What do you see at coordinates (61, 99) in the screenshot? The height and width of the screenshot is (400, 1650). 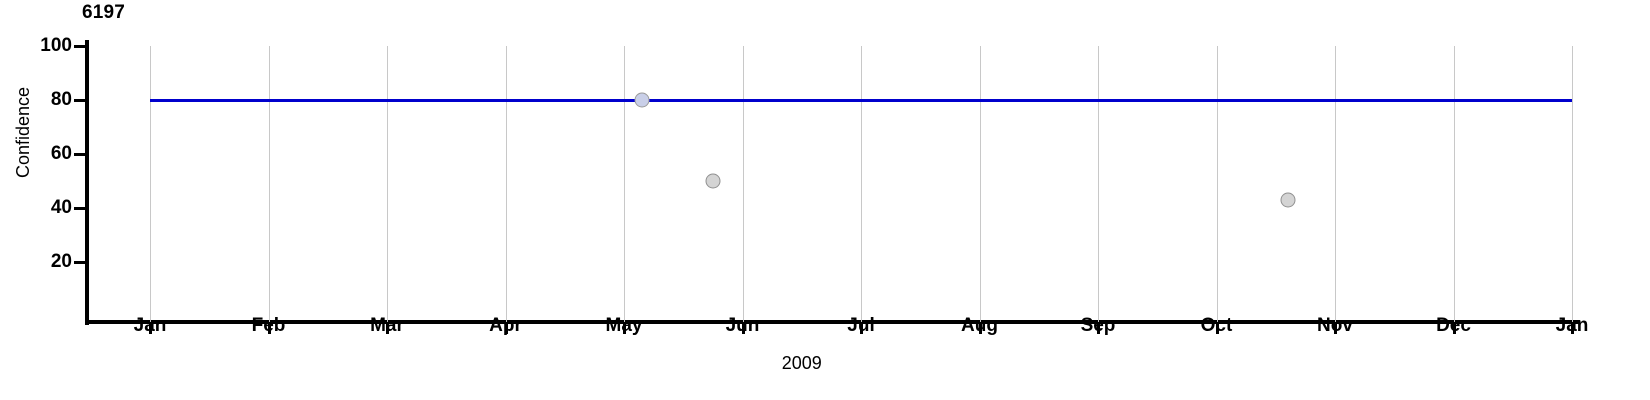 I see `y-tick-label: 80` at bounding box center [61, 99].